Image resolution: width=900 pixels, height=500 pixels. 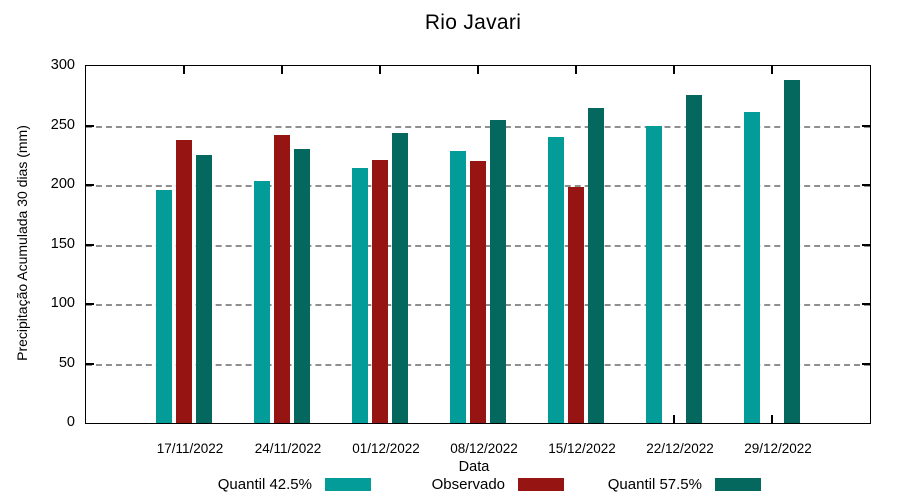 I want to click on bar-Quantil 57.5%-29/12/2022, so click(x=792, y=251).